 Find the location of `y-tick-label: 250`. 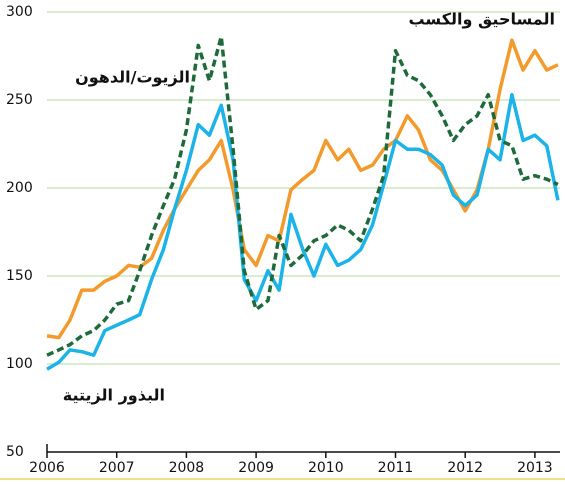

y-tick-label: 250 is located at coordinates (19, 100).